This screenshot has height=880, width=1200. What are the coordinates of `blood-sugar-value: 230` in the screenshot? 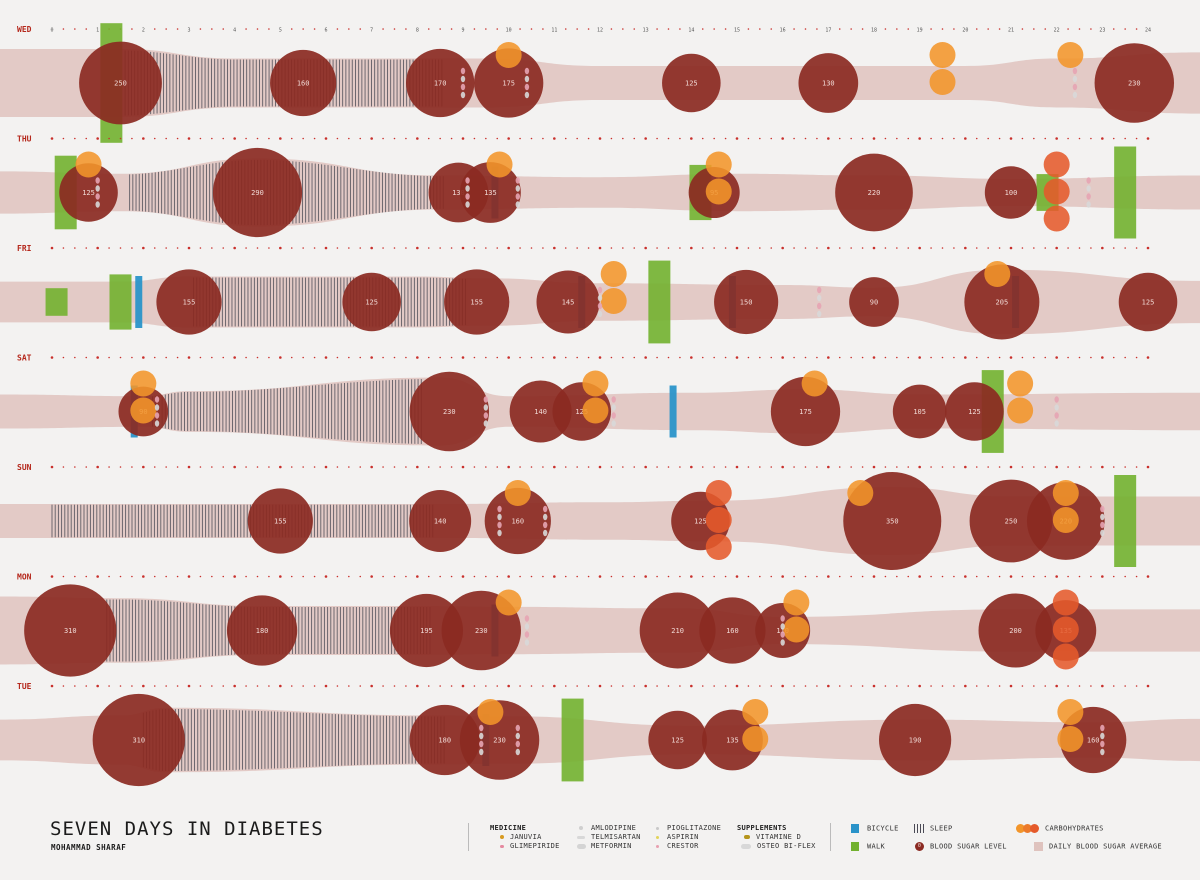 It's located at (499, 741).